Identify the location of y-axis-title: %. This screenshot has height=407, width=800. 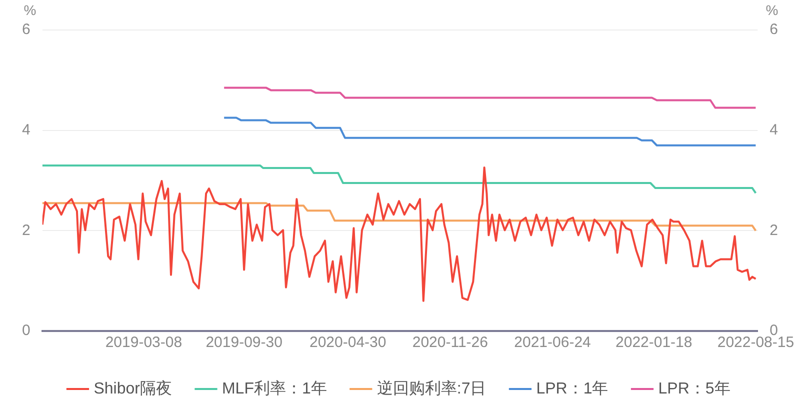
(30, 10).